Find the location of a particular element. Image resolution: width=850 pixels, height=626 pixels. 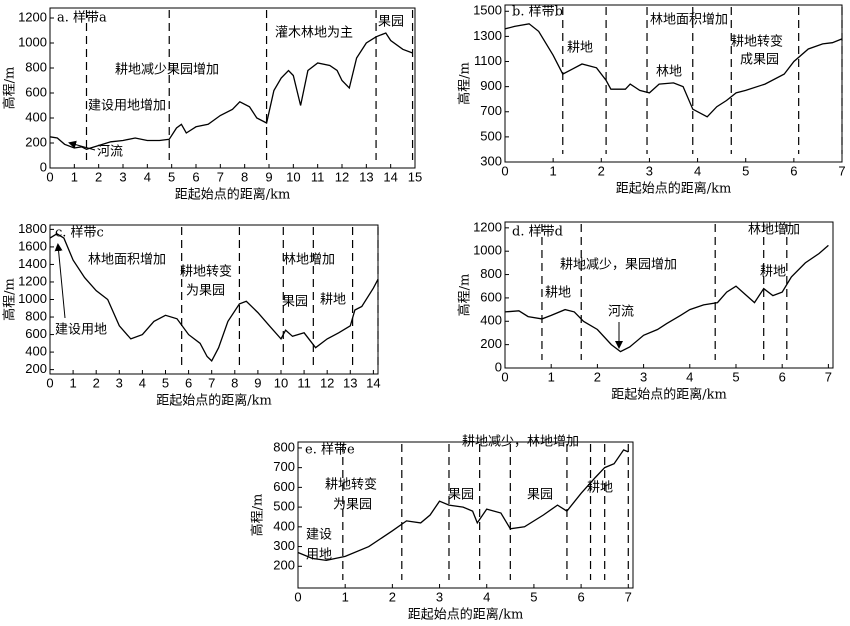

panel-title: e. 样带e is located at coordinates (330, 450).